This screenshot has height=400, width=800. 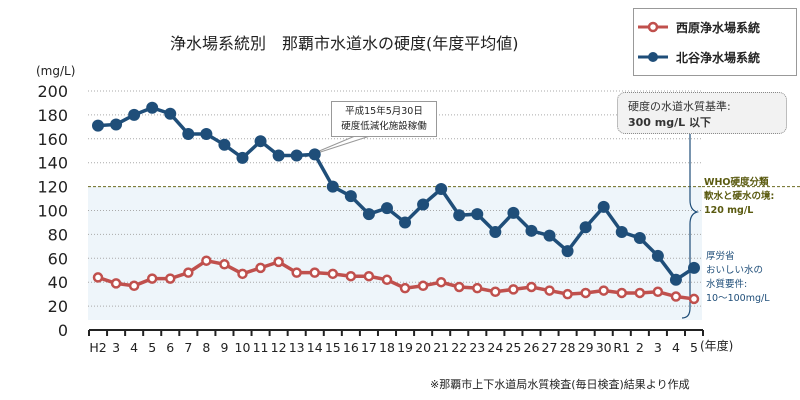 What do you see at coordinates (58, 258) in the screenshot?
I see `y-tick-label: 60` at bounding box center [58, 258].